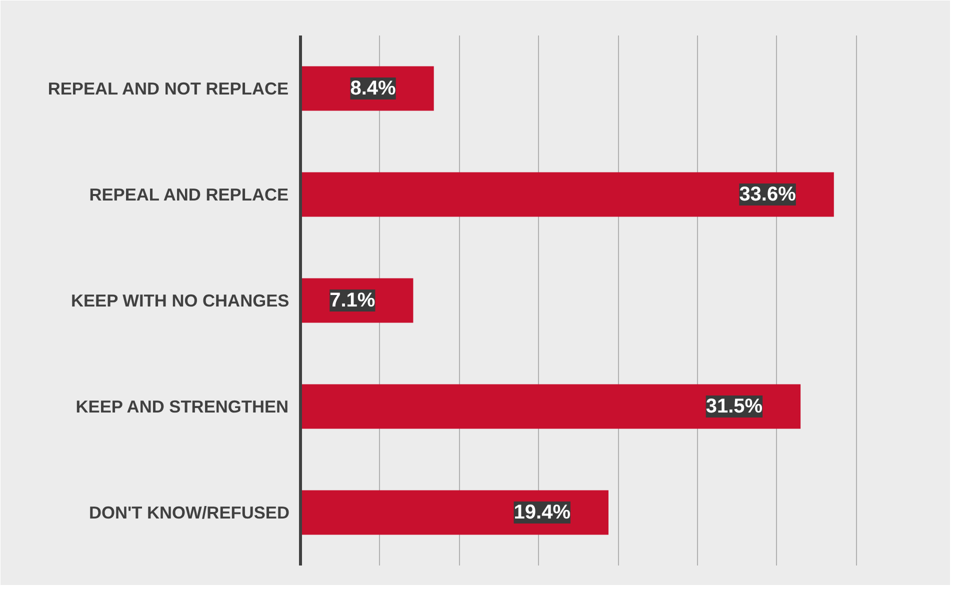  I want to click on y-tick-label: DON'T KNOW/REFUSED, so click(189, 512).